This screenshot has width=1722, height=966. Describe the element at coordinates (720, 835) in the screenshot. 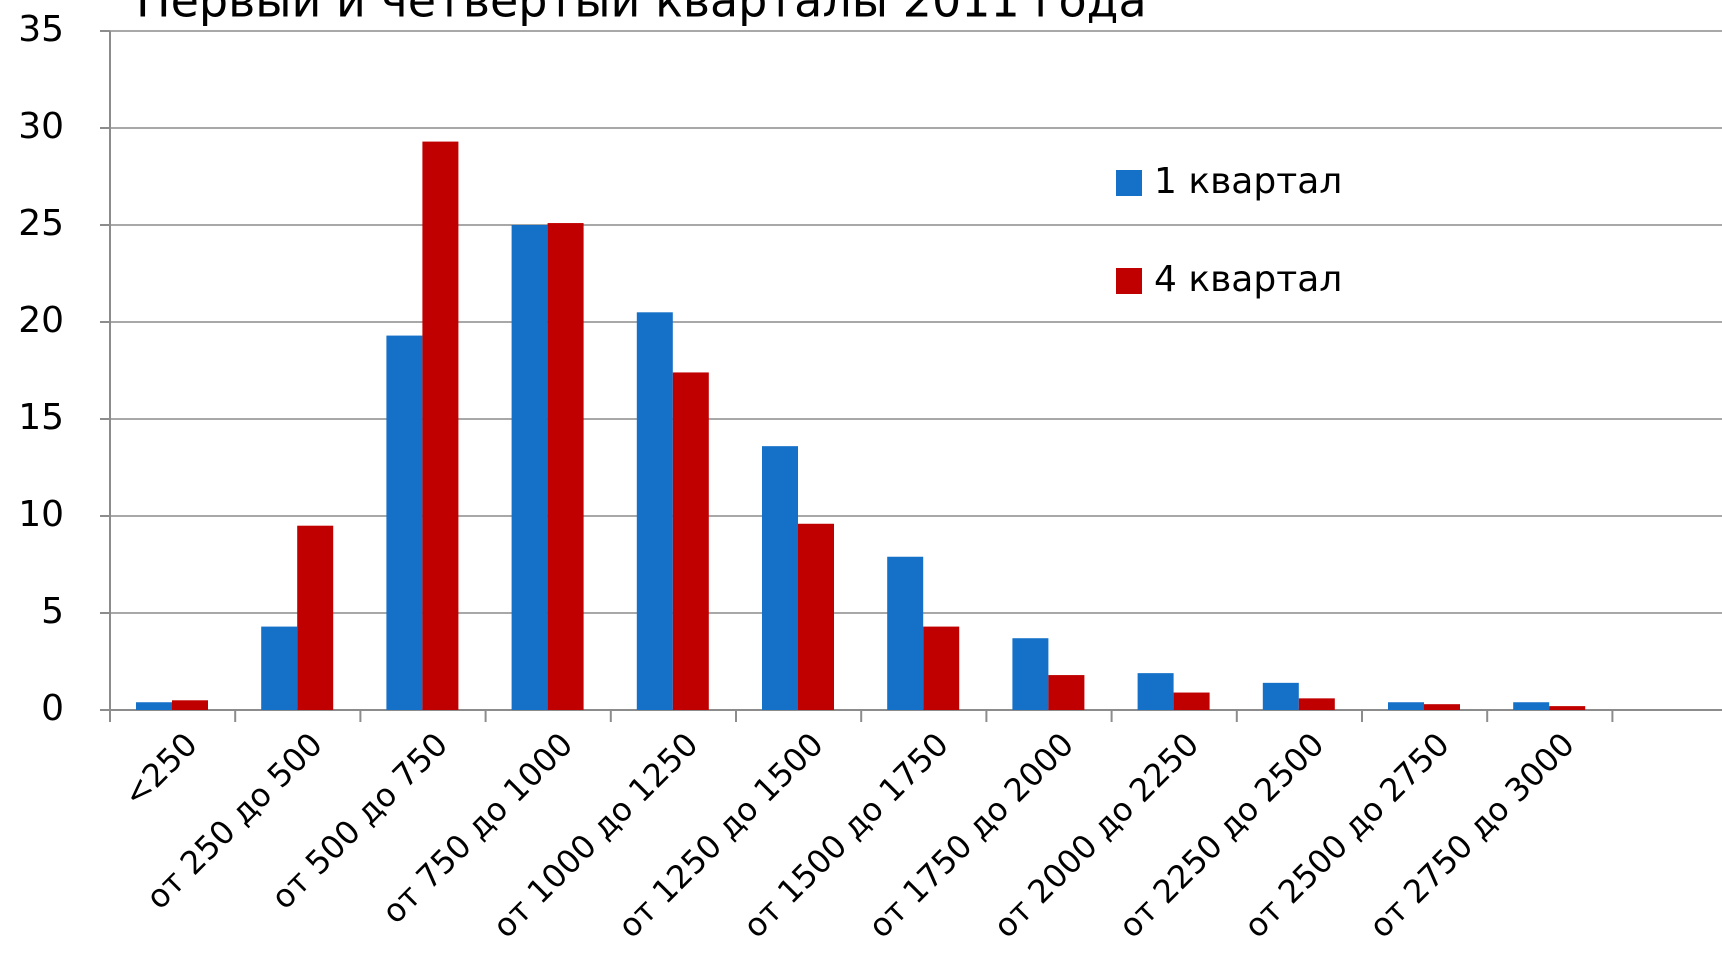

I see `x-tick-label: от 1250 до 1500` at that location.